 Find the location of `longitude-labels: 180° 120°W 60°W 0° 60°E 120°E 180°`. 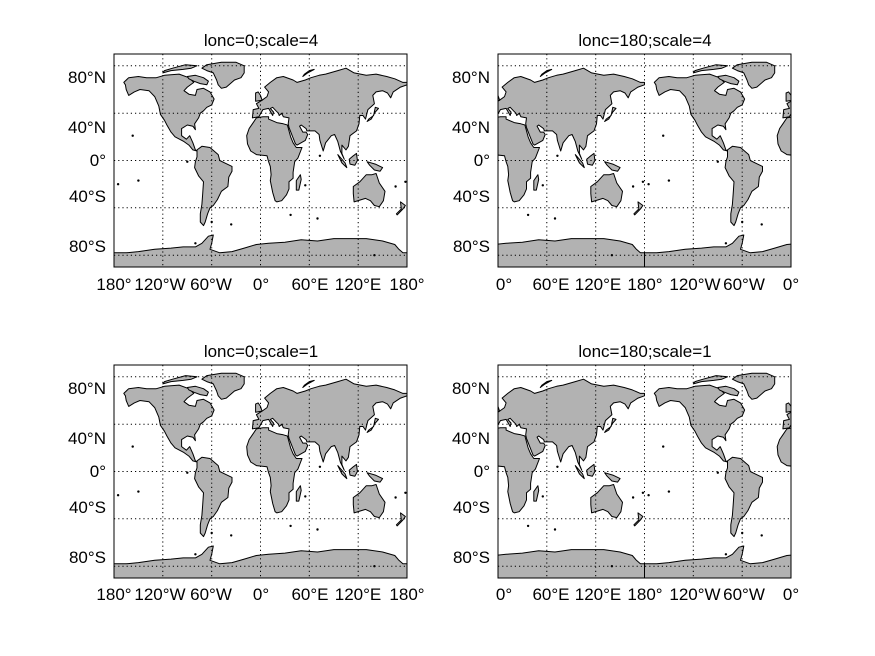

longitude-labels: 180° 120°W 60°W 0° 60°E 120°E 180° is located at coordinates (260, 594).